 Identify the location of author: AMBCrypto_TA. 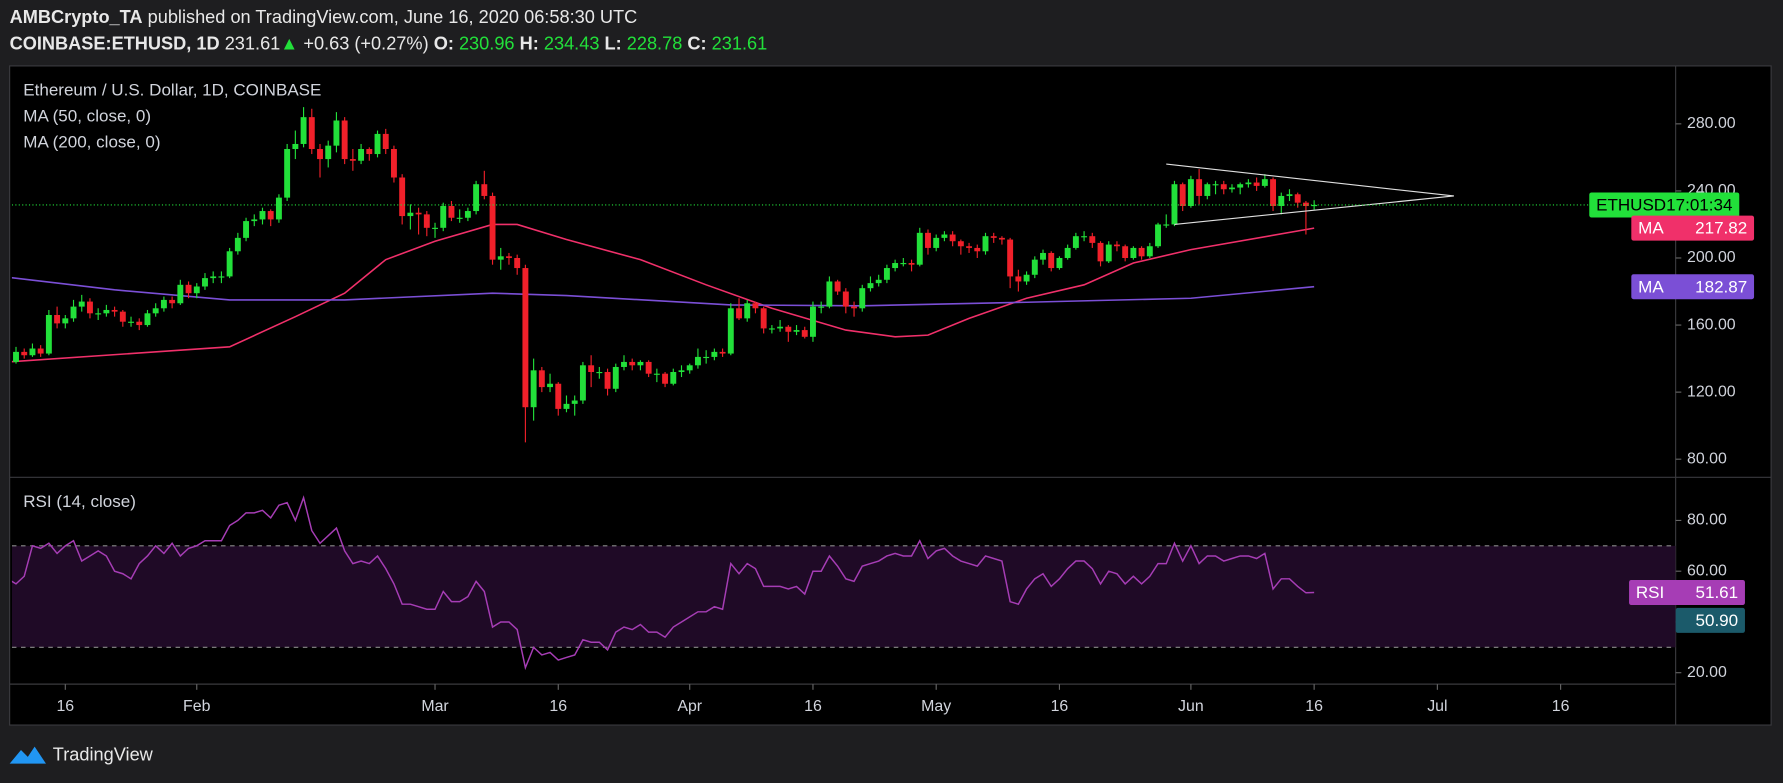
(76, 17).